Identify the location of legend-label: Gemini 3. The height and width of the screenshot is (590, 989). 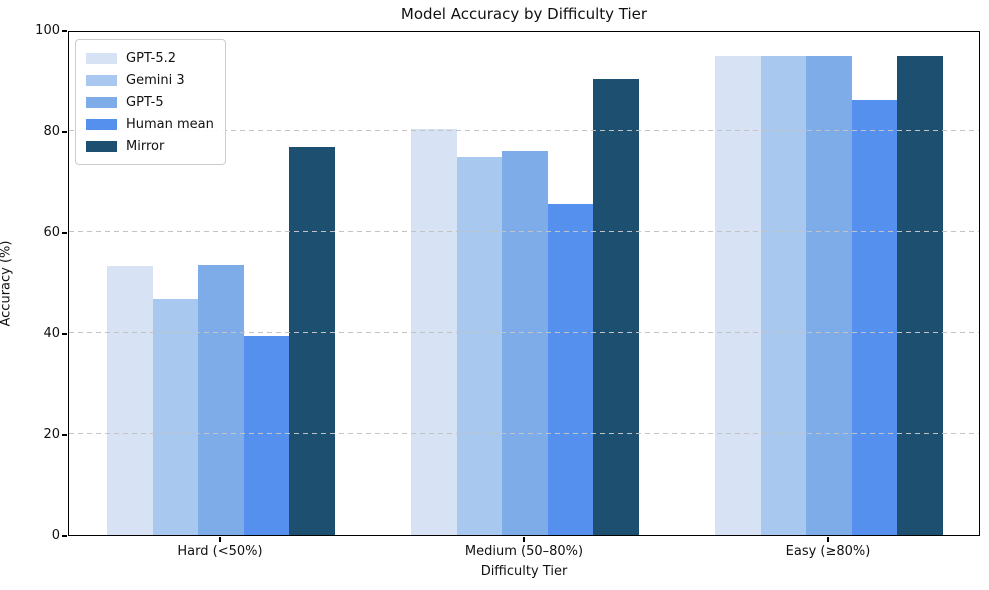
(155, 80).